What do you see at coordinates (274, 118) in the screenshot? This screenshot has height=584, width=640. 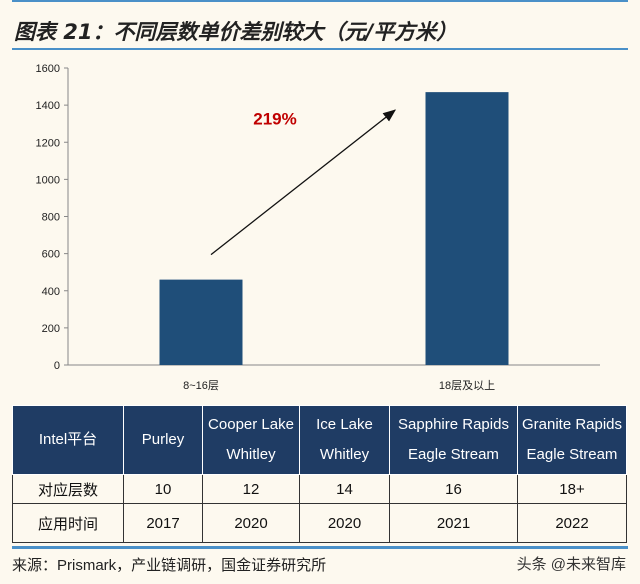 I see `growth-annotation: 219%` at bounding box center [274, 118].